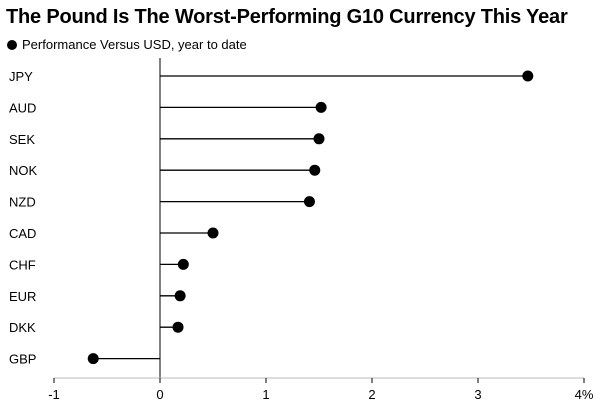 The width and height of the screenshot is (616, 417). Describe the element at coordinates (477, 394) in the screenshot. I see `x-tick-label-4: 3` at that location.